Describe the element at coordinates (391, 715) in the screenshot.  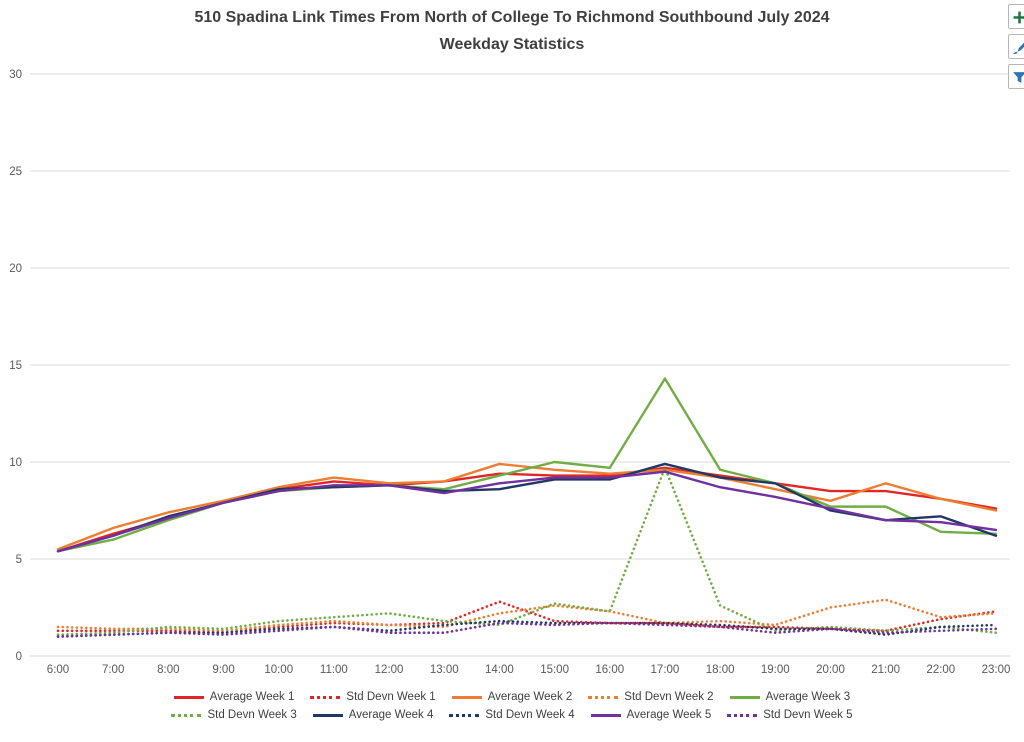
I see `legend-label: Average Week 4` at that location.